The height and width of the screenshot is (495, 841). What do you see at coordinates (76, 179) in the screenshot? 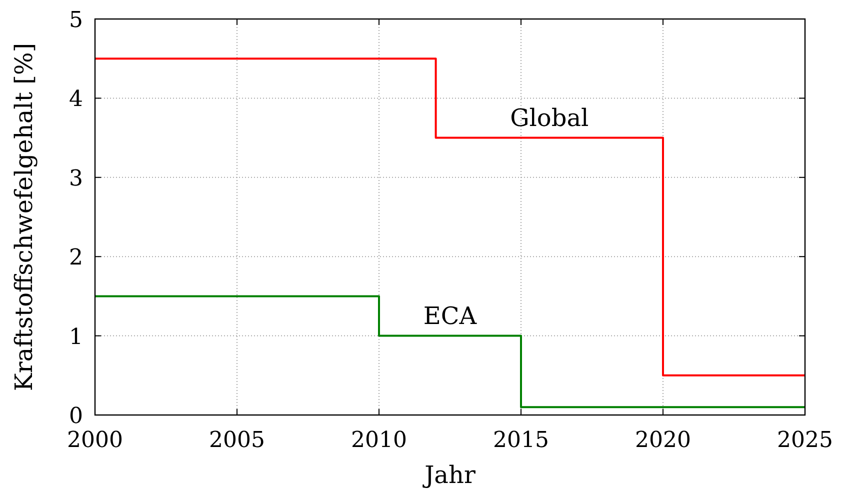
I see `y-tick-label: 3` at bounding box center [76, 179].